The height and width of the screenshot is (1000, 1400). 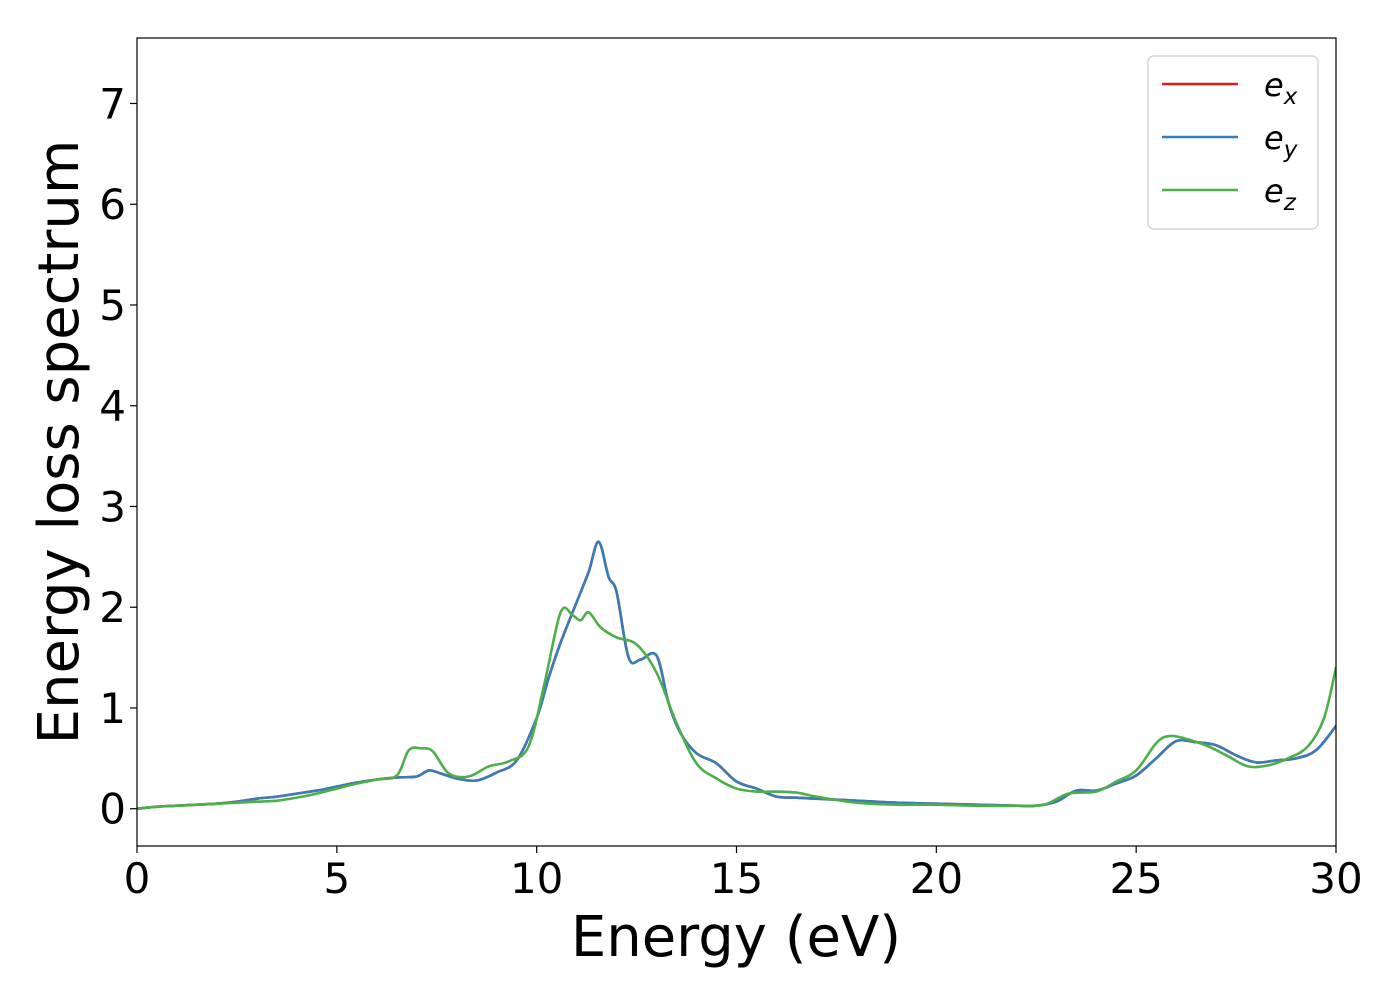 I want to click on x-tick-label: 25, so click(x=1135, y=878).